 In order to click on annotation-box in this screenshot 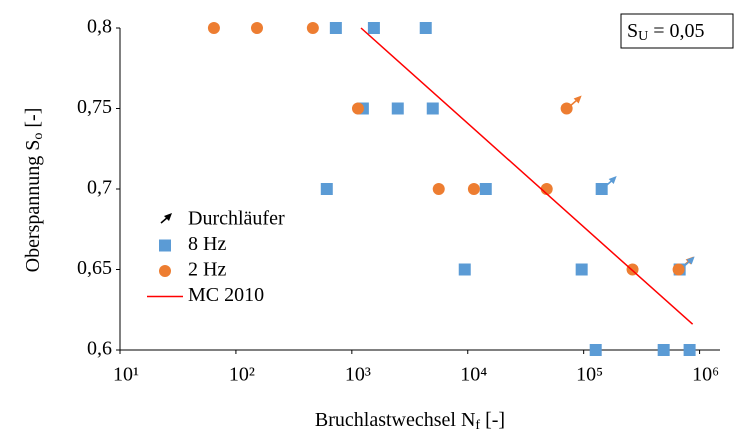, I will do `click(677, 31)`.